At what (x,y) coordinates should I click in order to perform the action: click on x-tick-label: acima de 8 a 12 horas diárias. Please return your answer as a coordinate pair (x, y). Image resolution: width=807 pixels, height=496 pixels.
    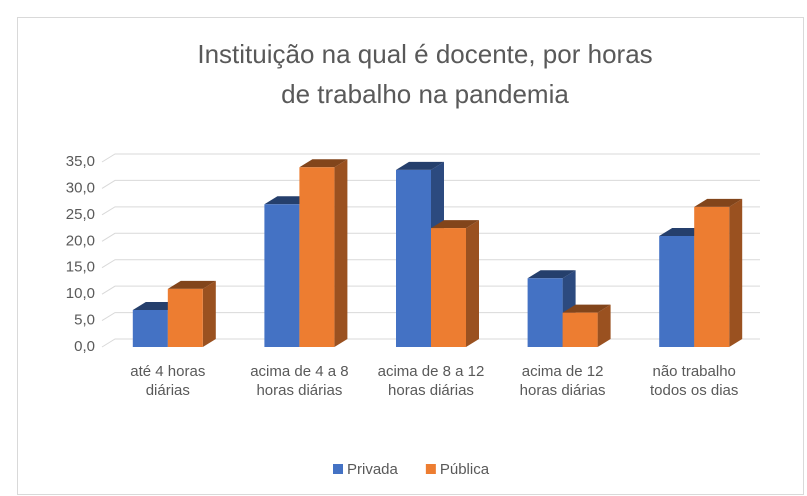
    Looking at the image, I should click on (431, 381).